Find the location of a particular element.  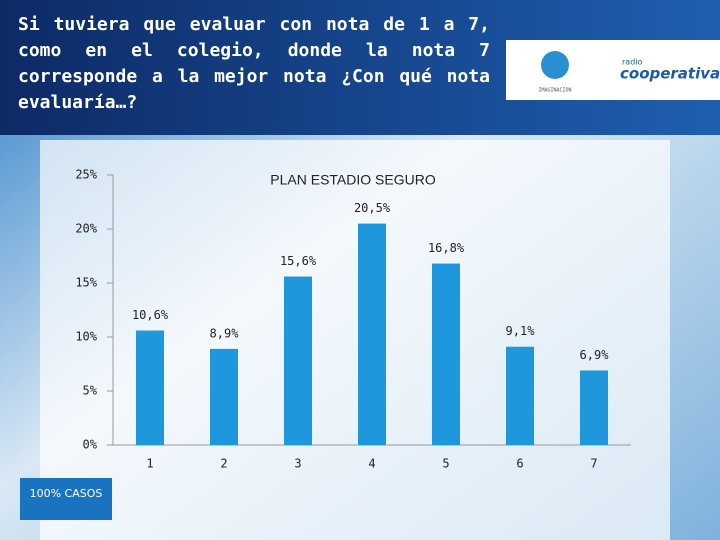

logo-top: radio is located at coordinates (632, 62).